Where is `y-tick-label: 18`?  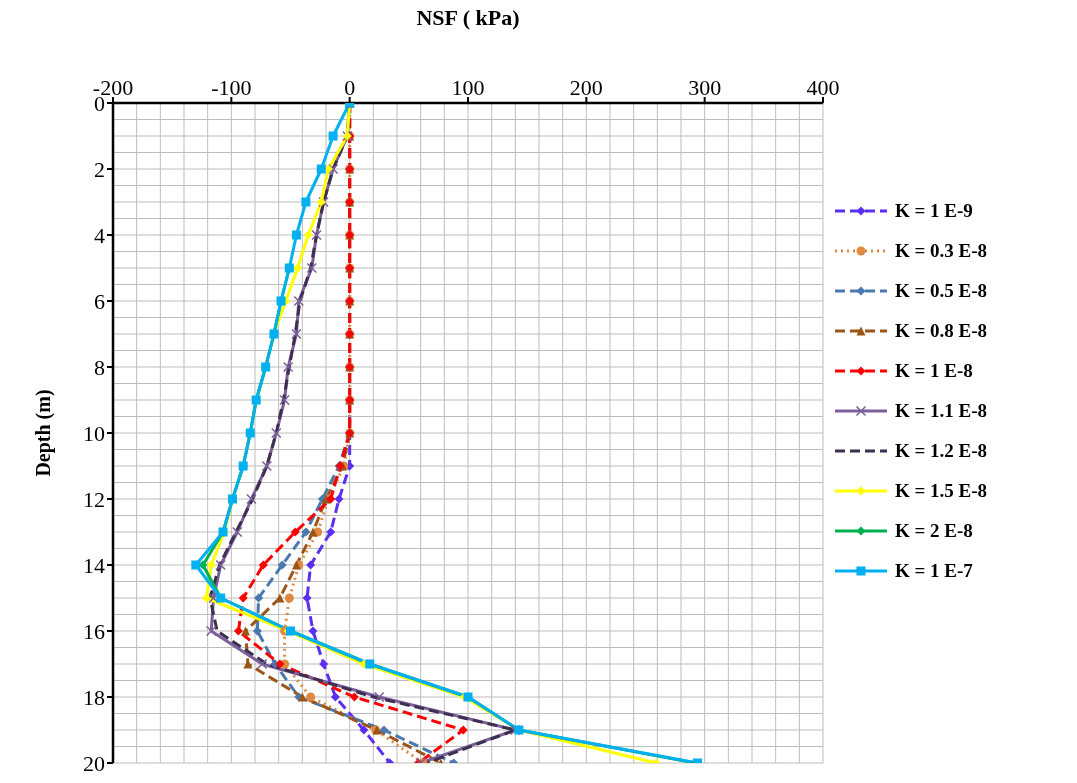
y-tick-label: 18 is located at coordinates (94, 697).